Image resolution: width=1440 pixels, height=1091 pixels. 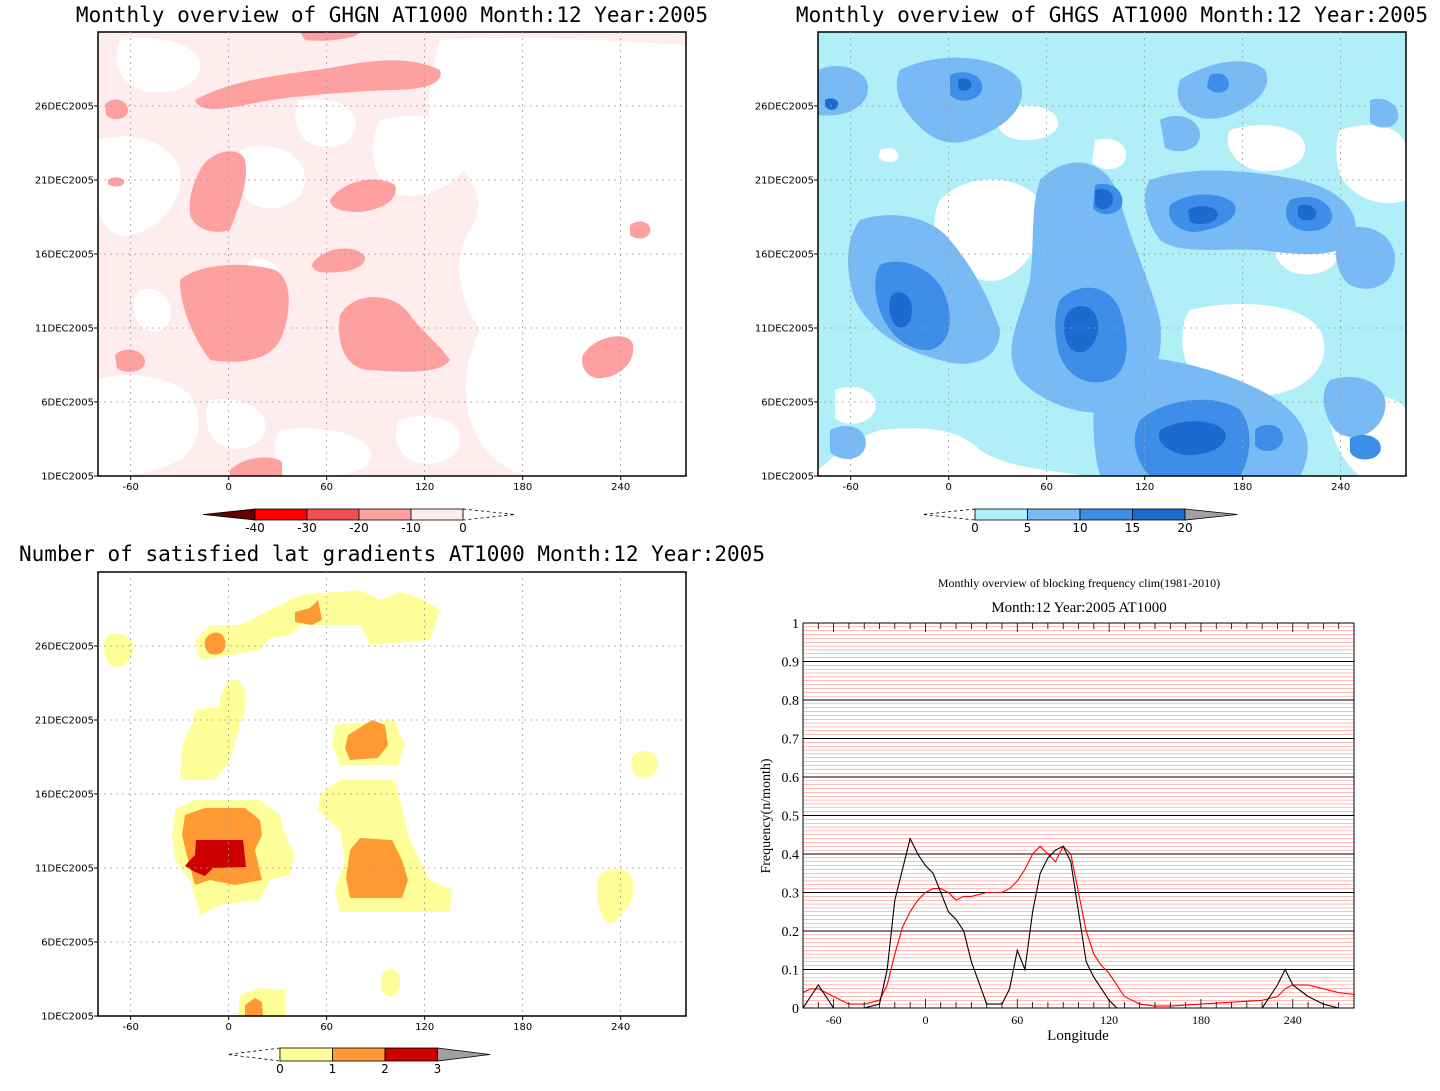 I want to click on line-chart-gridlines, so click(x=1078, y=815).